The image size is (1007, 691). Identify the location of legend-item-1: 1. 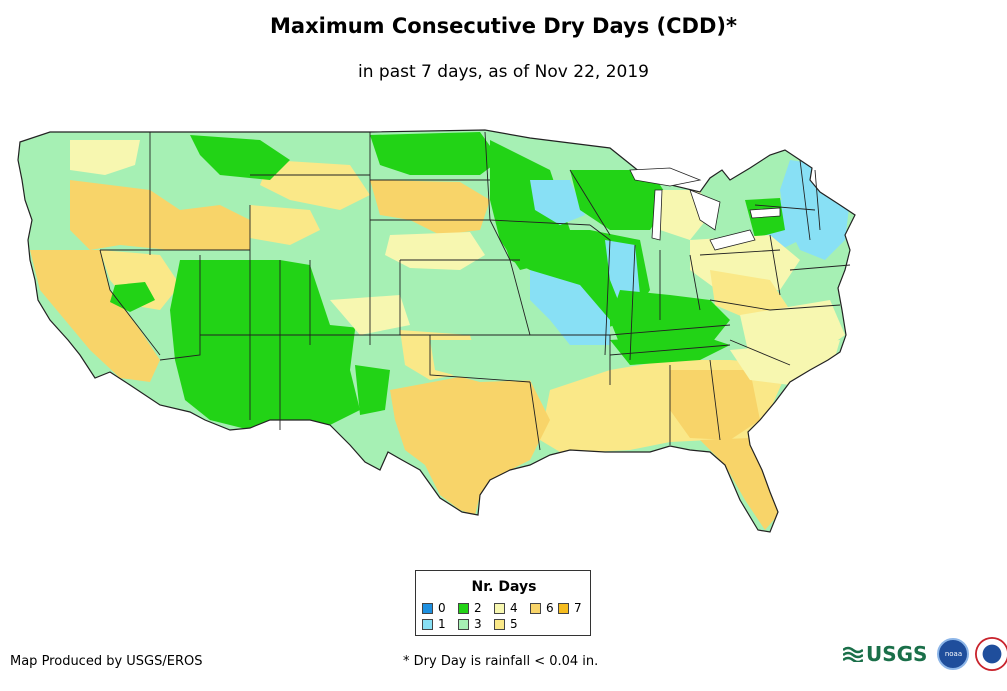
(434, 624).